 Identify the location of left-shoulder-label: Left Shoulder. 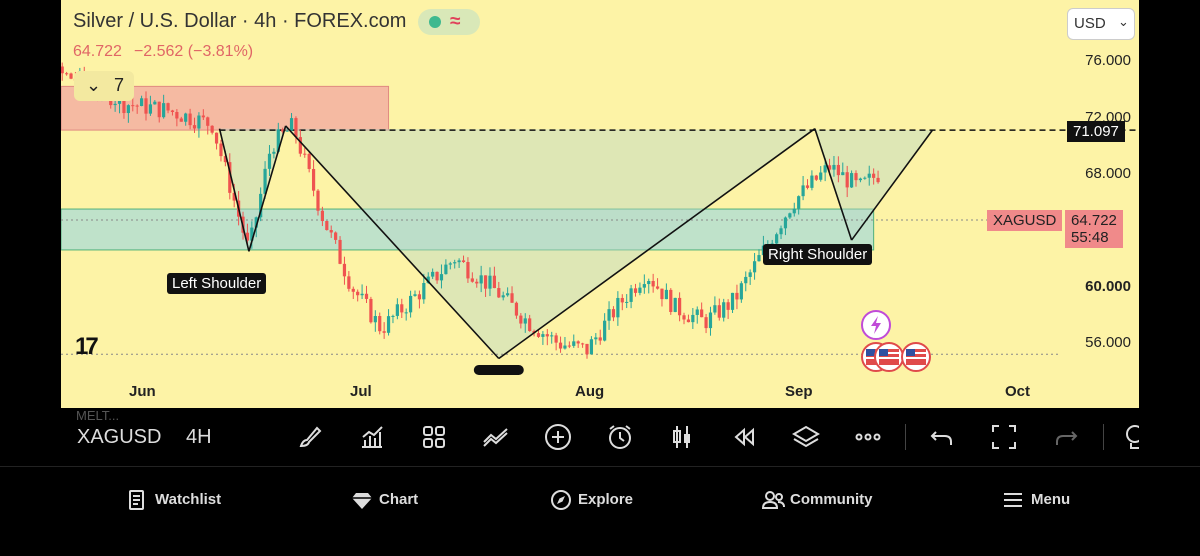
(217, 283).